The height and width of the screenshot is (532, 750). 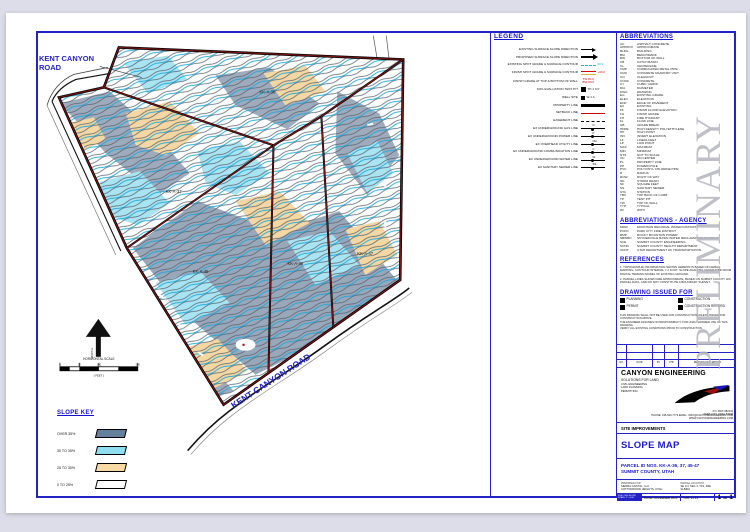 I want to click on abbreviation-value: PROPERTY LINE, so click(x=649, y=162).